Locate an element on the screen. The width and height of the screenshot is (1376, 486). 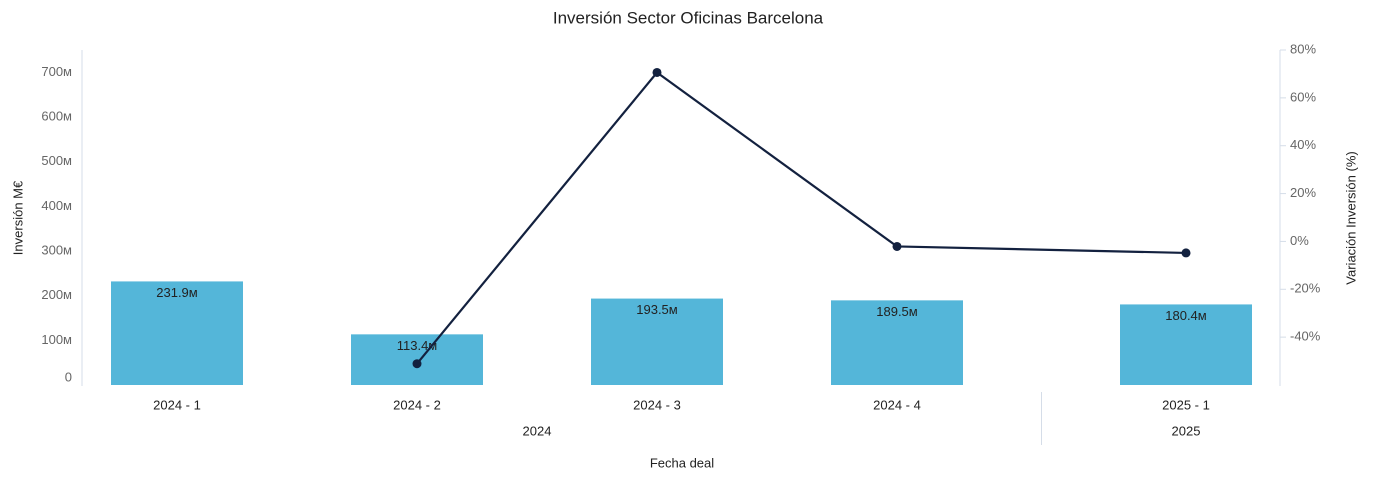
x-tick-label: 2024 - 4 is located at coordinates (897, 404).